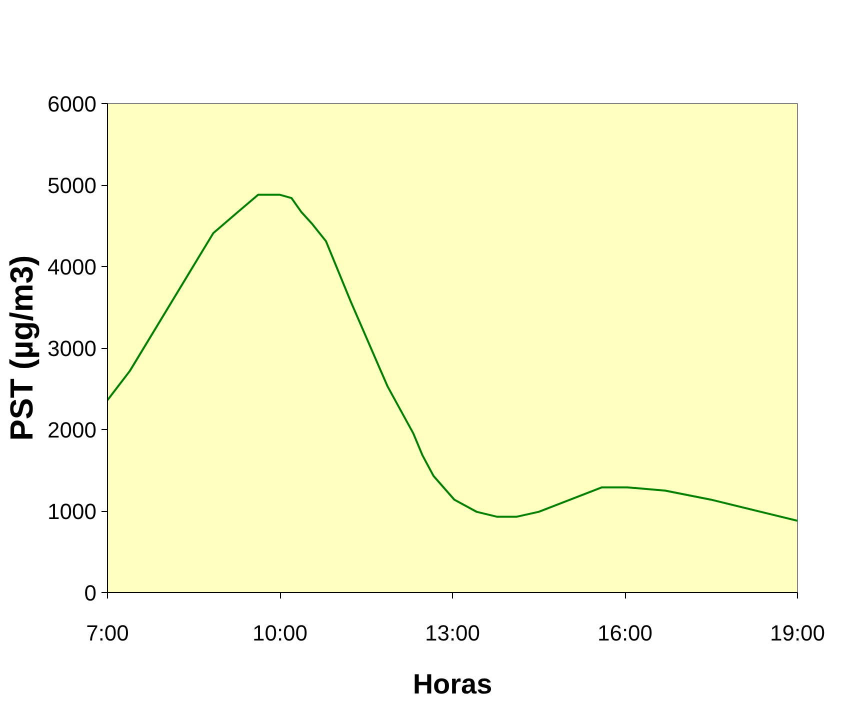 This screenshot has width=854, height=702. I want to click on y-tick-label: 4000, so click(72, 267).